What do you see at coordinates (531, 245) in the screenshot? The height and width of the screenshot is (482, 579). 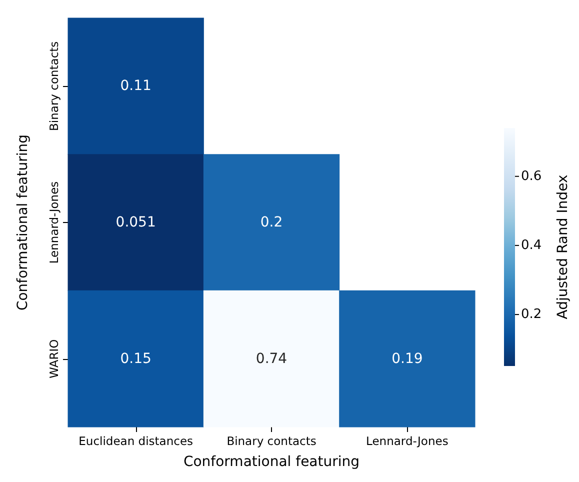 I see `color-bar-label: 0.4` at bounding box center [531, 245].